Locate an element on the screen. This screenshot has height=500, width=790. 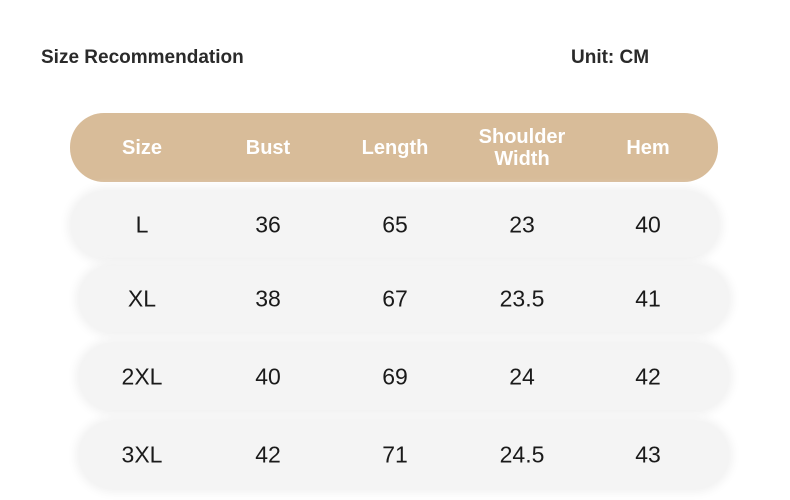
table-cell: XL is located at coordinates (142, 298).